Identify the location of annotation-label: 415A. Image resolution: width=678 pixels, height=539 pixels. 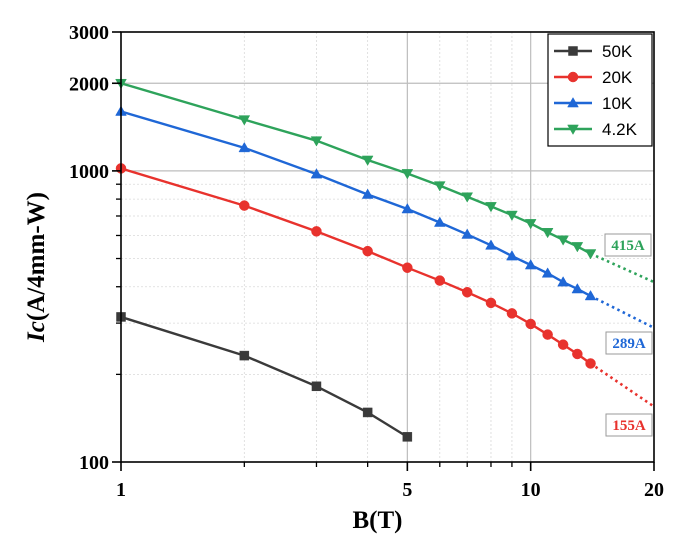
(628, 246).